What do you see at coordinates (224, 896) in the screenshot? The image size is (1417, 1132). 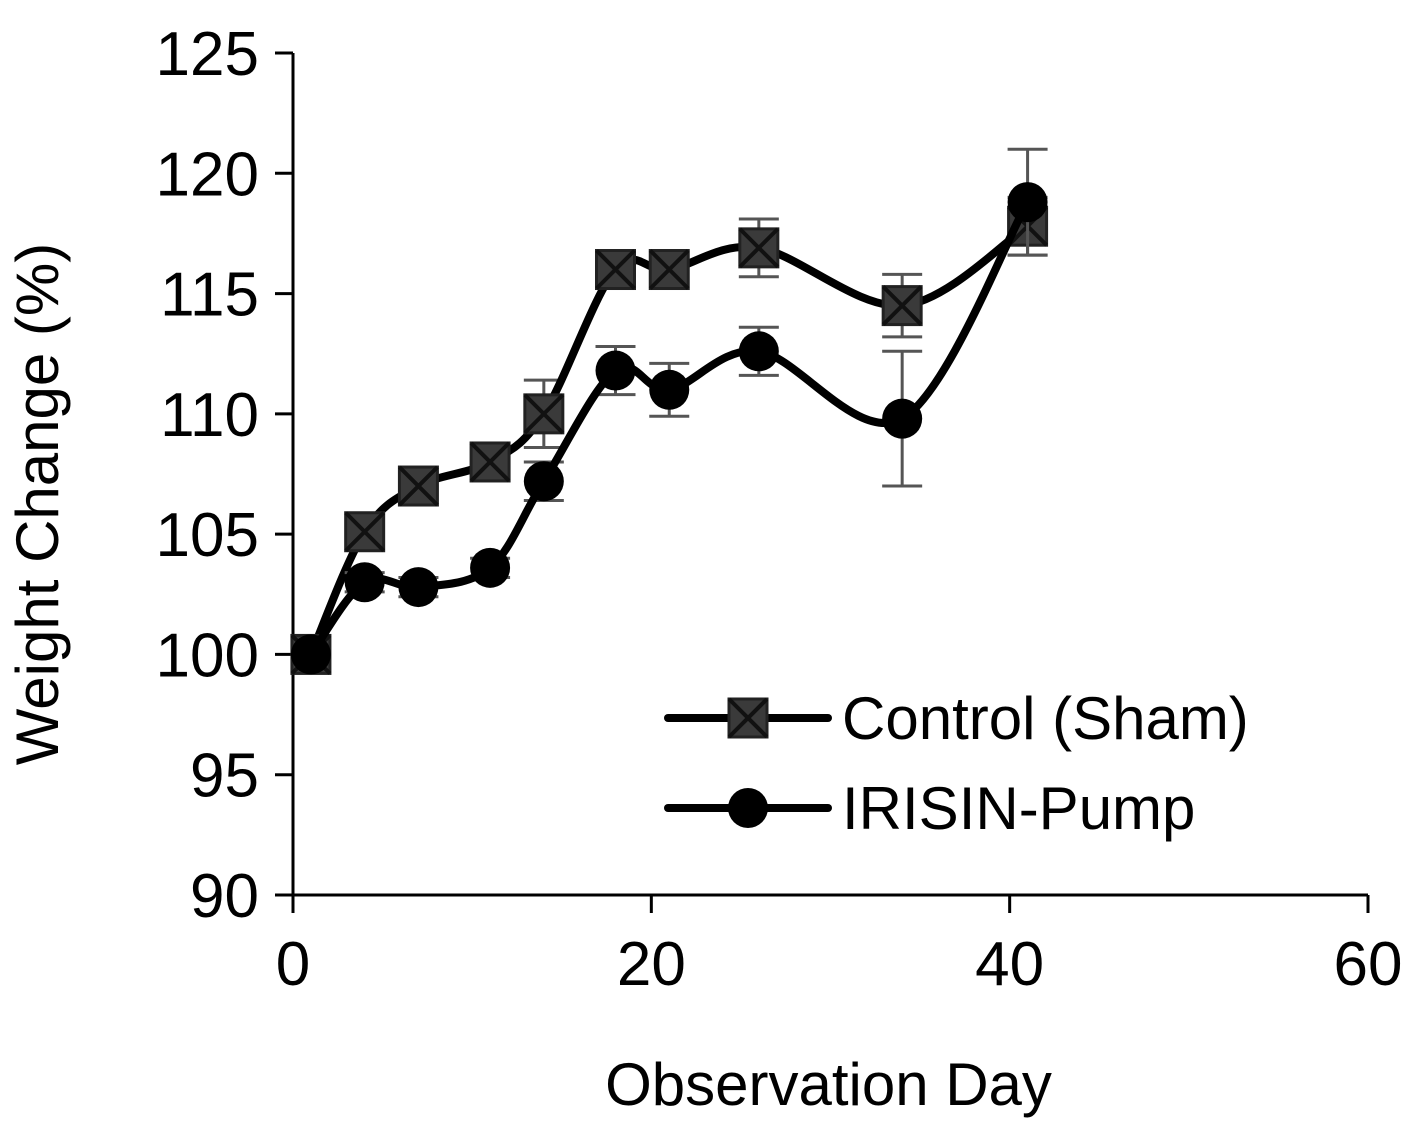 I see `y-tick-label: 90` at bounding box center [224, 896].